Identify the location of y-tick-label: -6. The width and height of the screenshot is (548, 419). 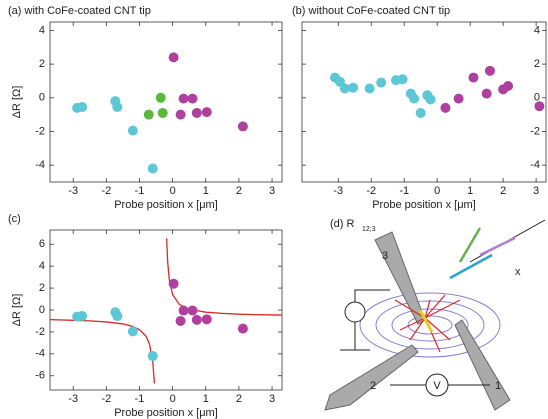
(40, 376).